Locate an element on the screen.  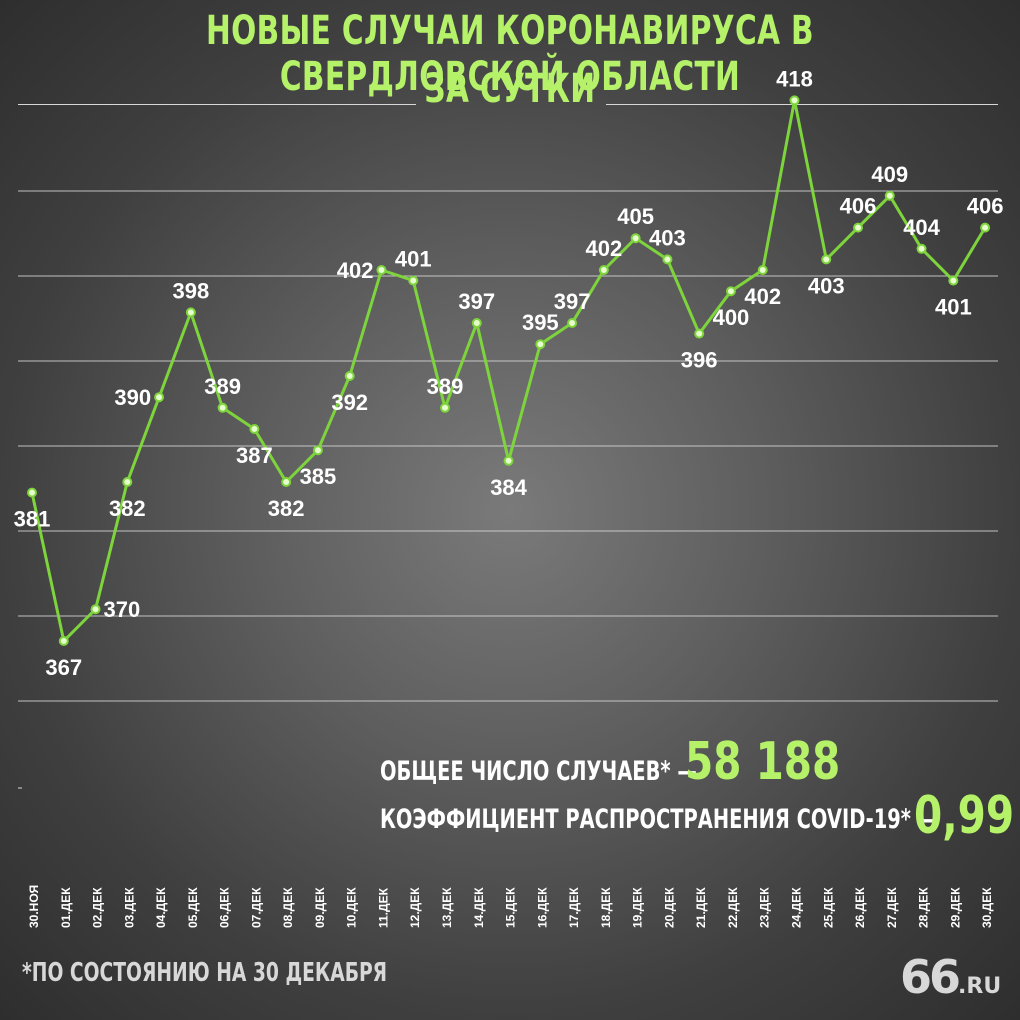
x-tick-label-3: 03.ДЕК is located at coordinates (129, 907).